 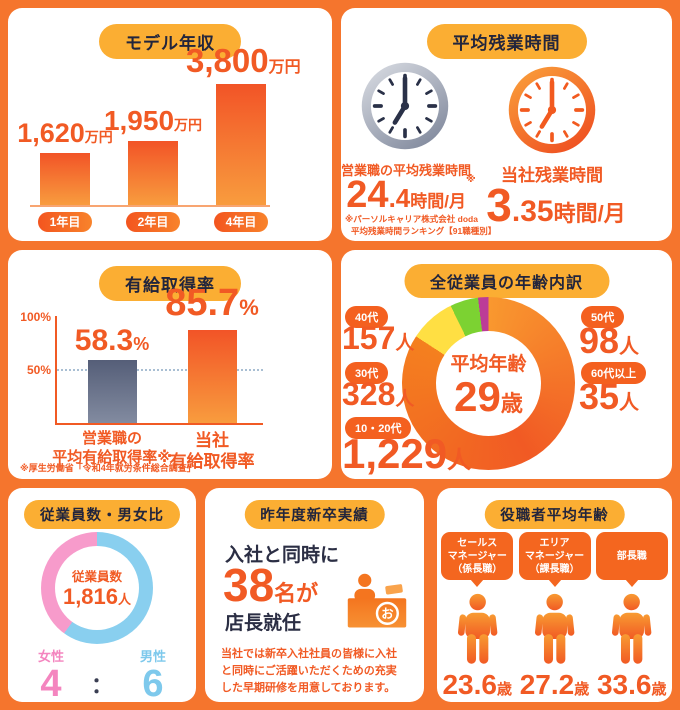 I want to click on manager-area: エリア マネージャー （課長職） 27.2歳, so click(x=555, y=616).